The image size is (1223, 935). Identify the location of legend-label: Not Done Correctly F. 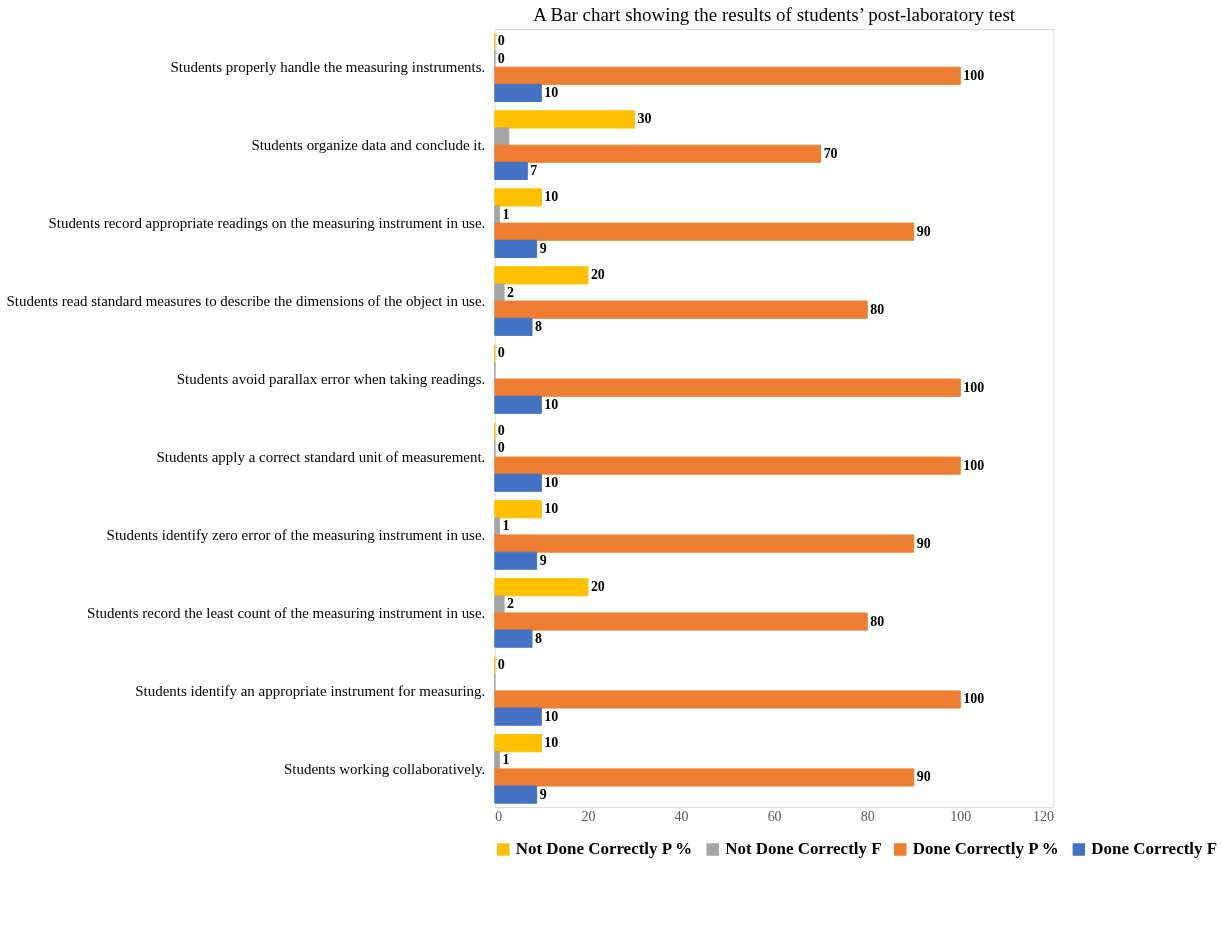
(803, 849).